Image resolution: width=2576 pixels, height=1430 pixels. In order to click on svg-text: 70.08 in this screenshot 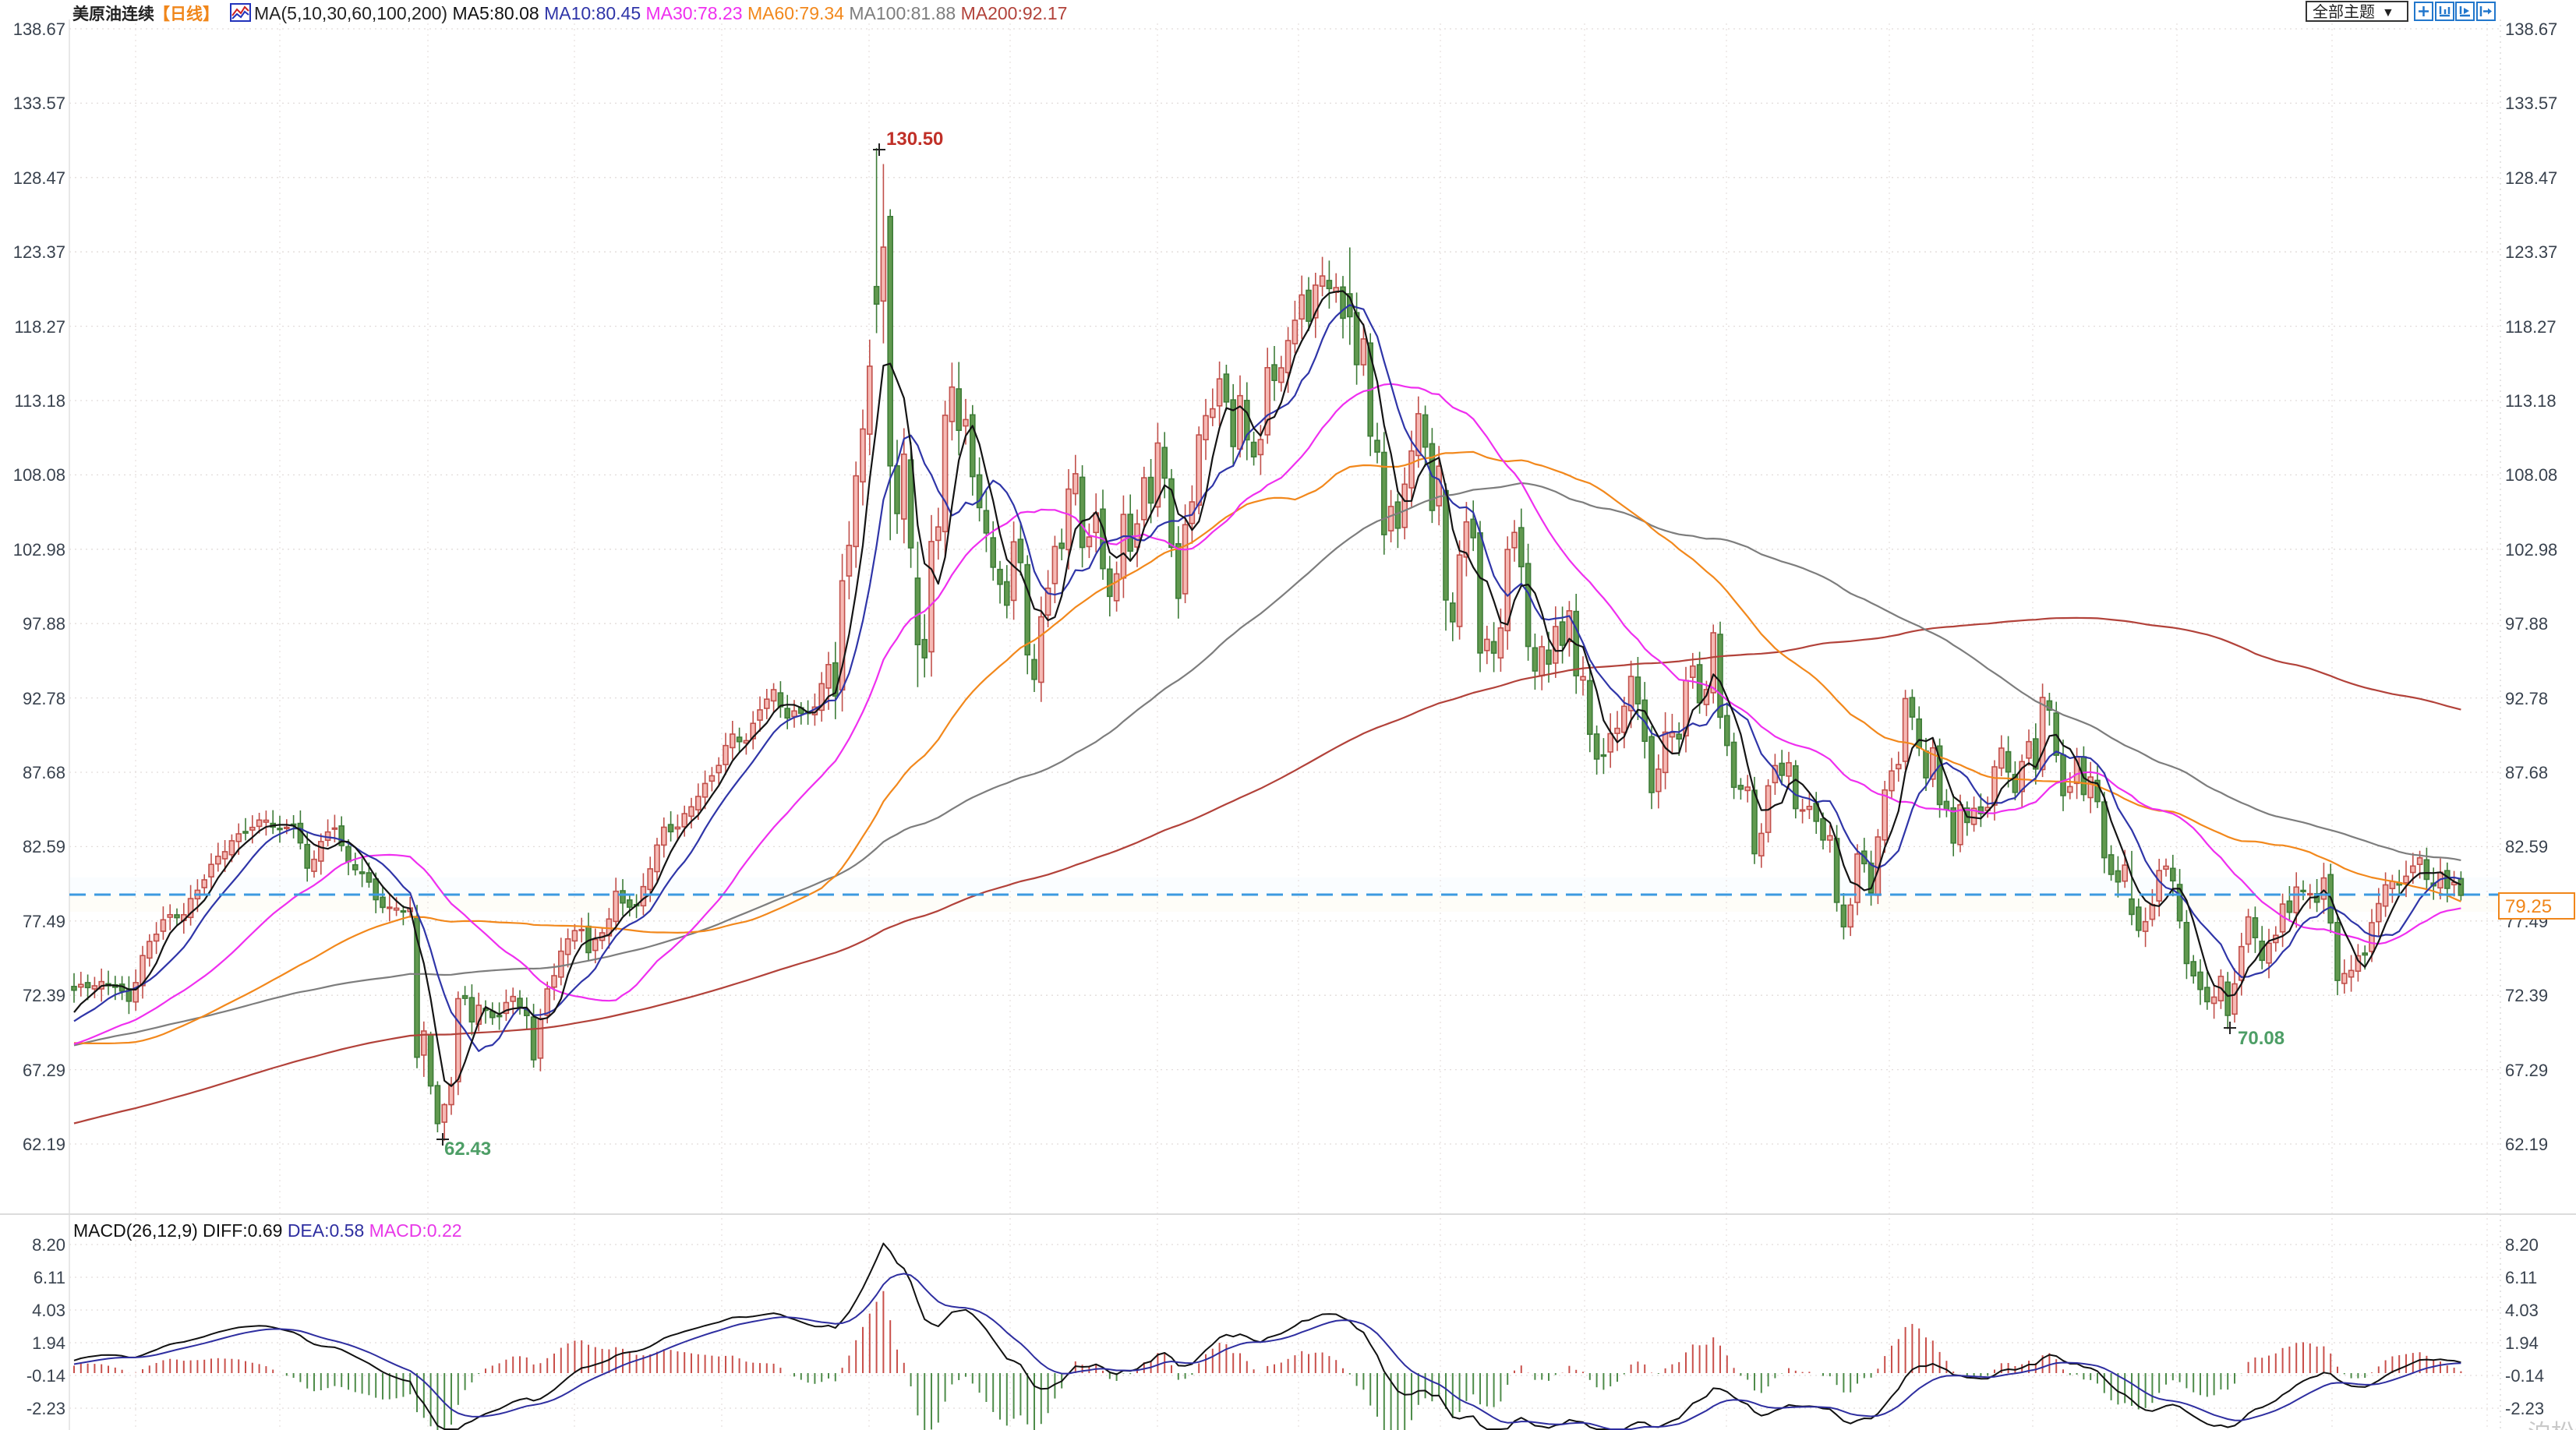, I will do `click(2261, 1038)`.